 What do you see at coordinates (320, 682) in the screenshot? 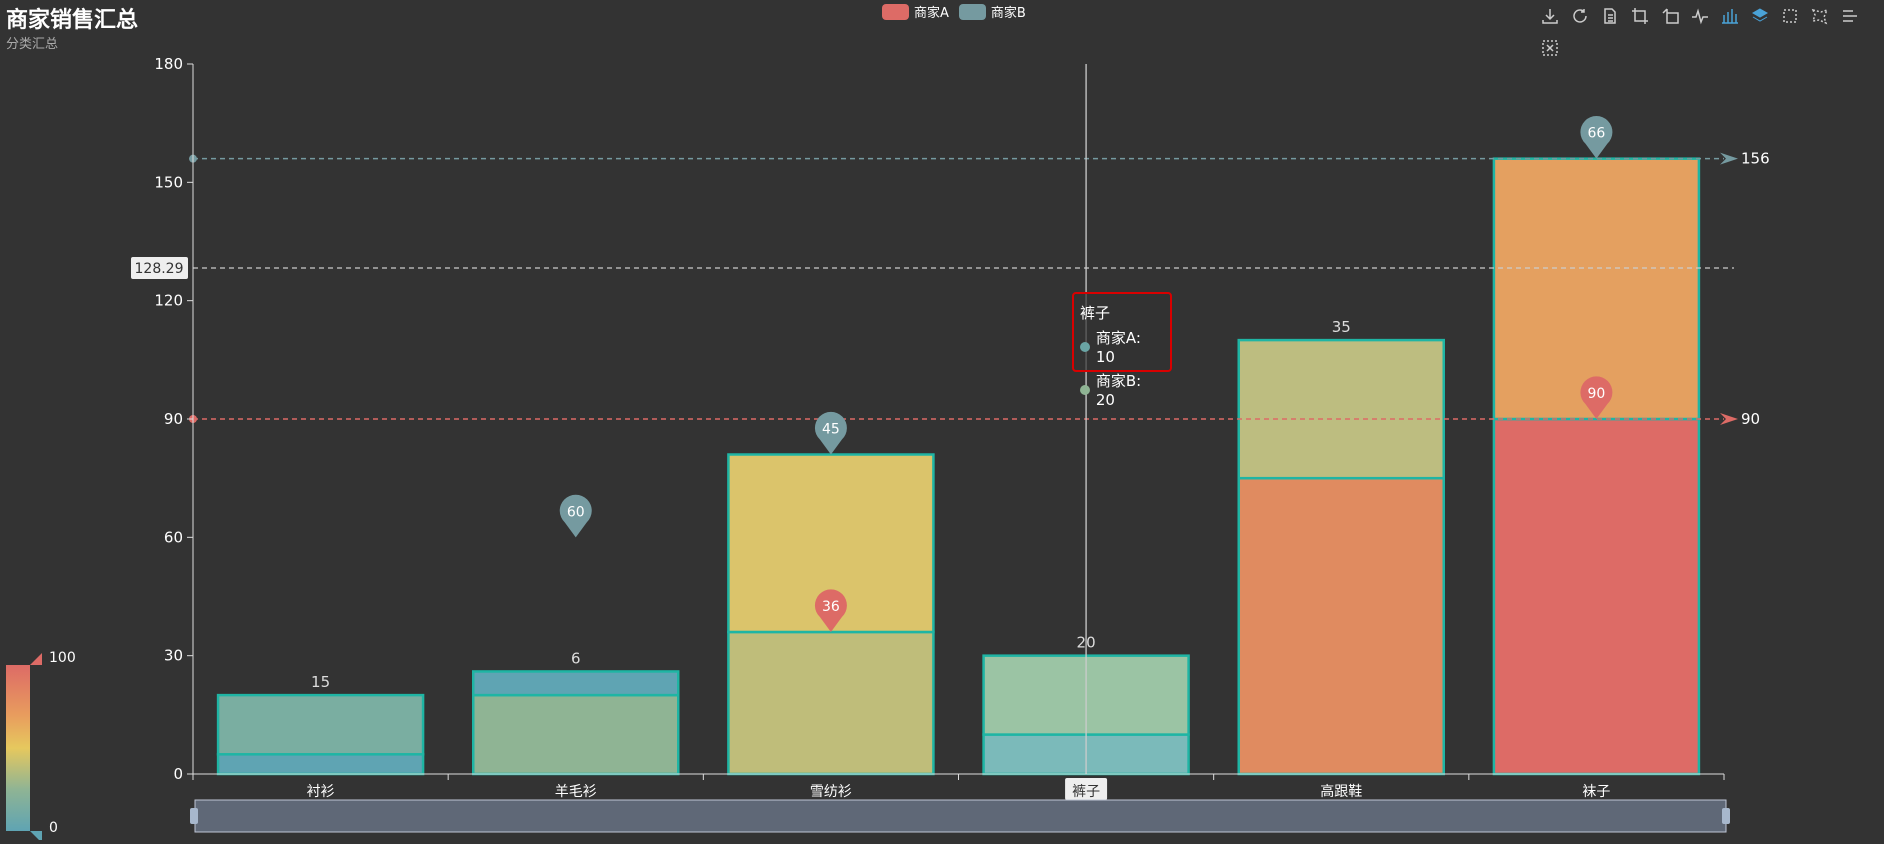
I see `bar-value-label: 15` at bounding box center [320, 682].